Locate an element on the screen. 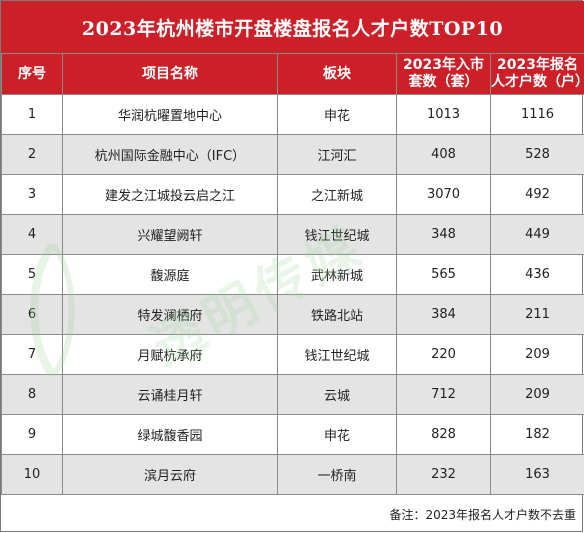  table-row: 2 杭州国际金融中心（IFC） 江河汇 408 528 is located at coordinates (292, 154).